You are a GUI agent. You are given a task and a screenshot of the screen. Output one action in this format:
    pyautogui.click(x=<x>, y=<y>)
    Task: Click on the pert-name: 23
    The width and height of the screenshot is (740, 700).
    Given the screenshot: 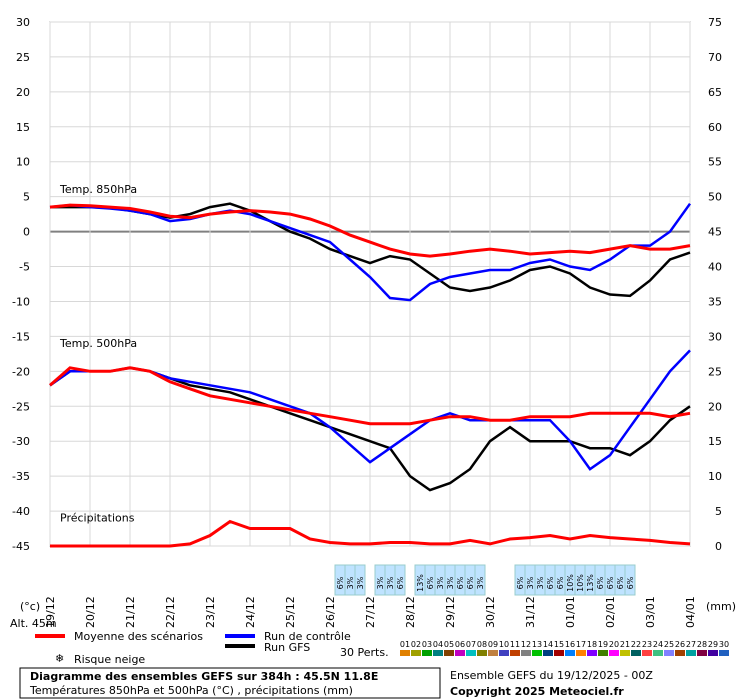 What is the action you would take?
    pyautogui.click(x=647, y=644)
    